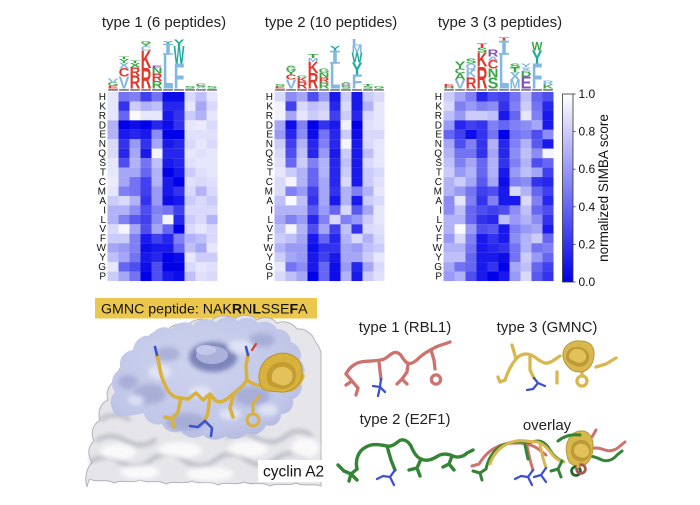 The width and height of the screenshot is (700, 505). Describe the element at coordinates (587, 244) in the screenshot. I see `svg-text: 0.2` at that location.